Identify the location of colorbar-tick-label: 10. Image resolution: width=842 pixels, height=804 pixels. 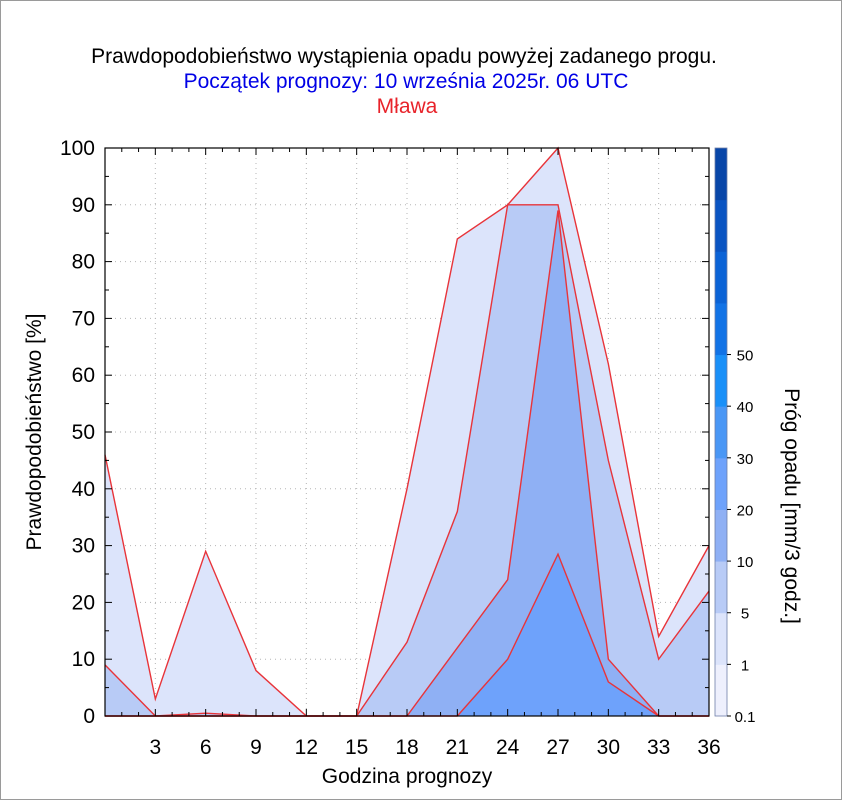
(745, 562).